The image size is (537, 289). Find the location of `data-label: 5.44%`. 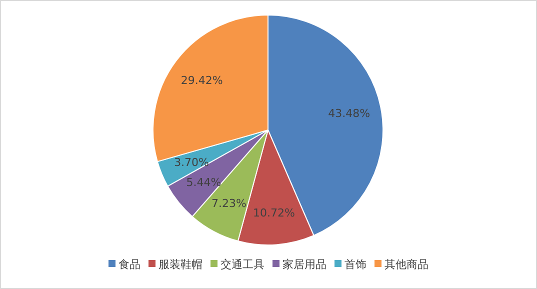

data-label: 5.44% is located at coordinates (204, 183).